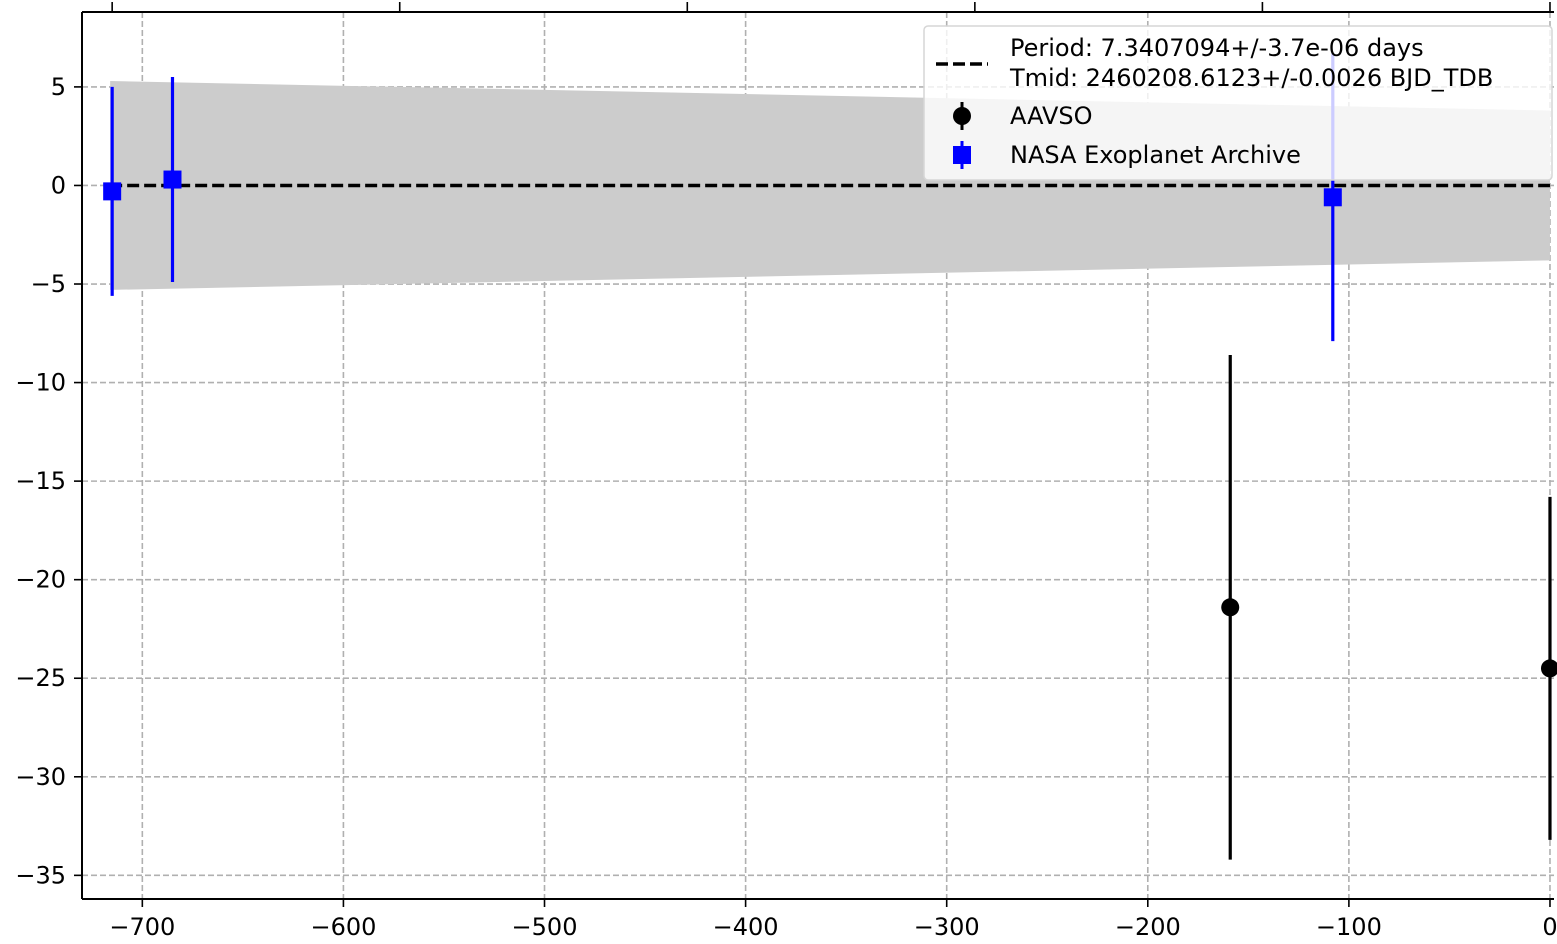 Image resolution: width=1557 pixels, height=944 pixels. Describe the element at coordinates (1238, 103) in the screenshot. I see `legend-box` at that location.